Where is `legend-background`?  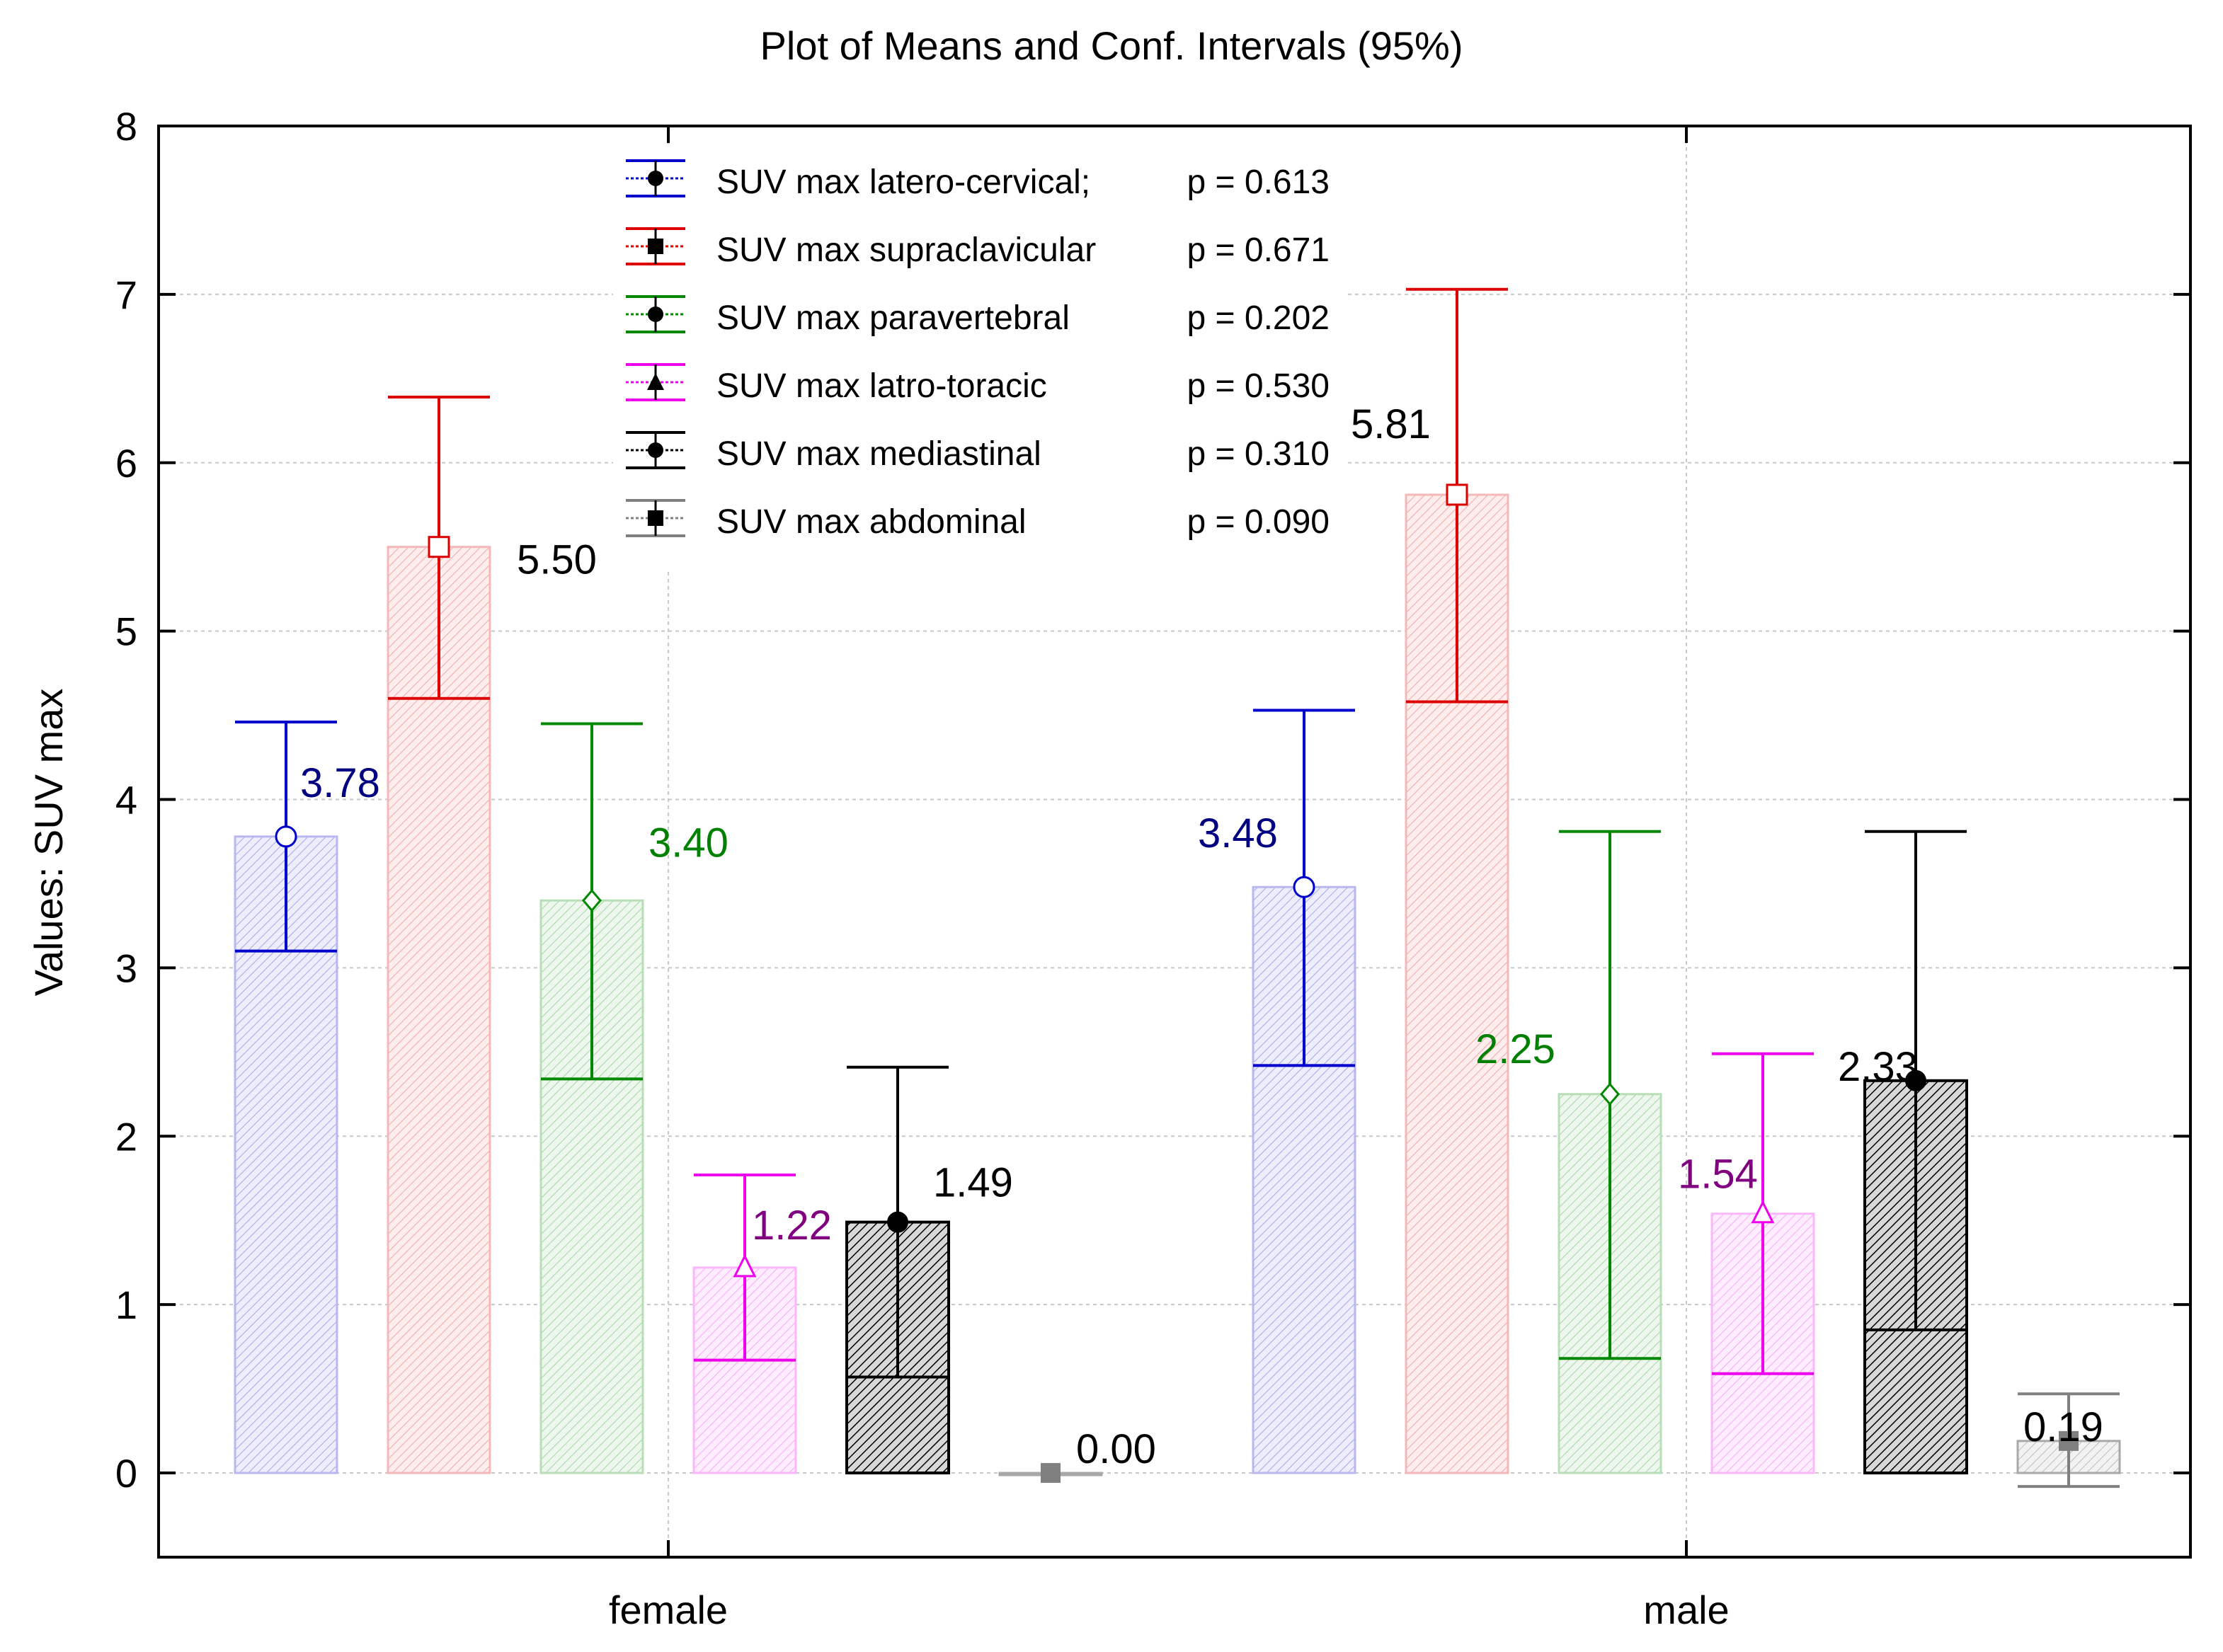
legend-background is located at coordinates (980, 359).